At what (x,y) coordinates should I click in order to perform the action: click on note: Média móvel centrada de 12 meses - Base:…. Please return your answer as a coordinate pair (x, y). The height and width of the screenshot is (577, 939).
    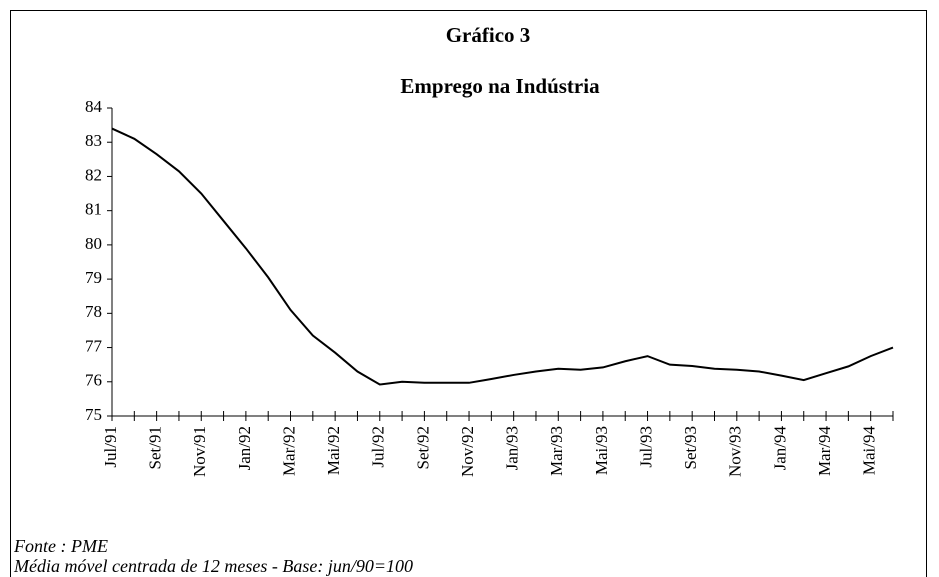
    Looking at the image, I should click on (213, 566).